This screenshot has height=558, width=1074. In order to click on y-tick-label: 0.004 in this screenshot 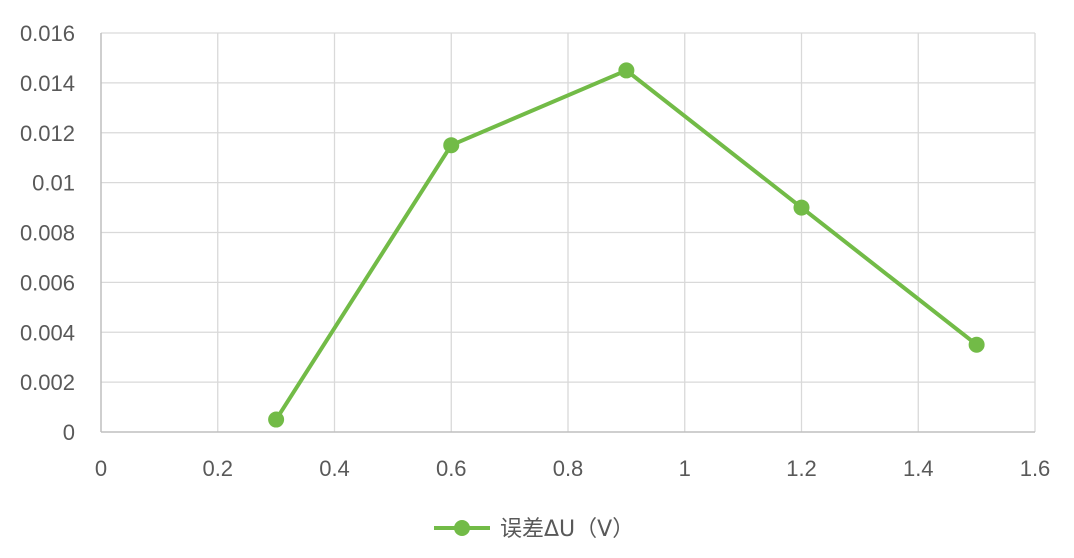, I will do `click(47, 332)`.